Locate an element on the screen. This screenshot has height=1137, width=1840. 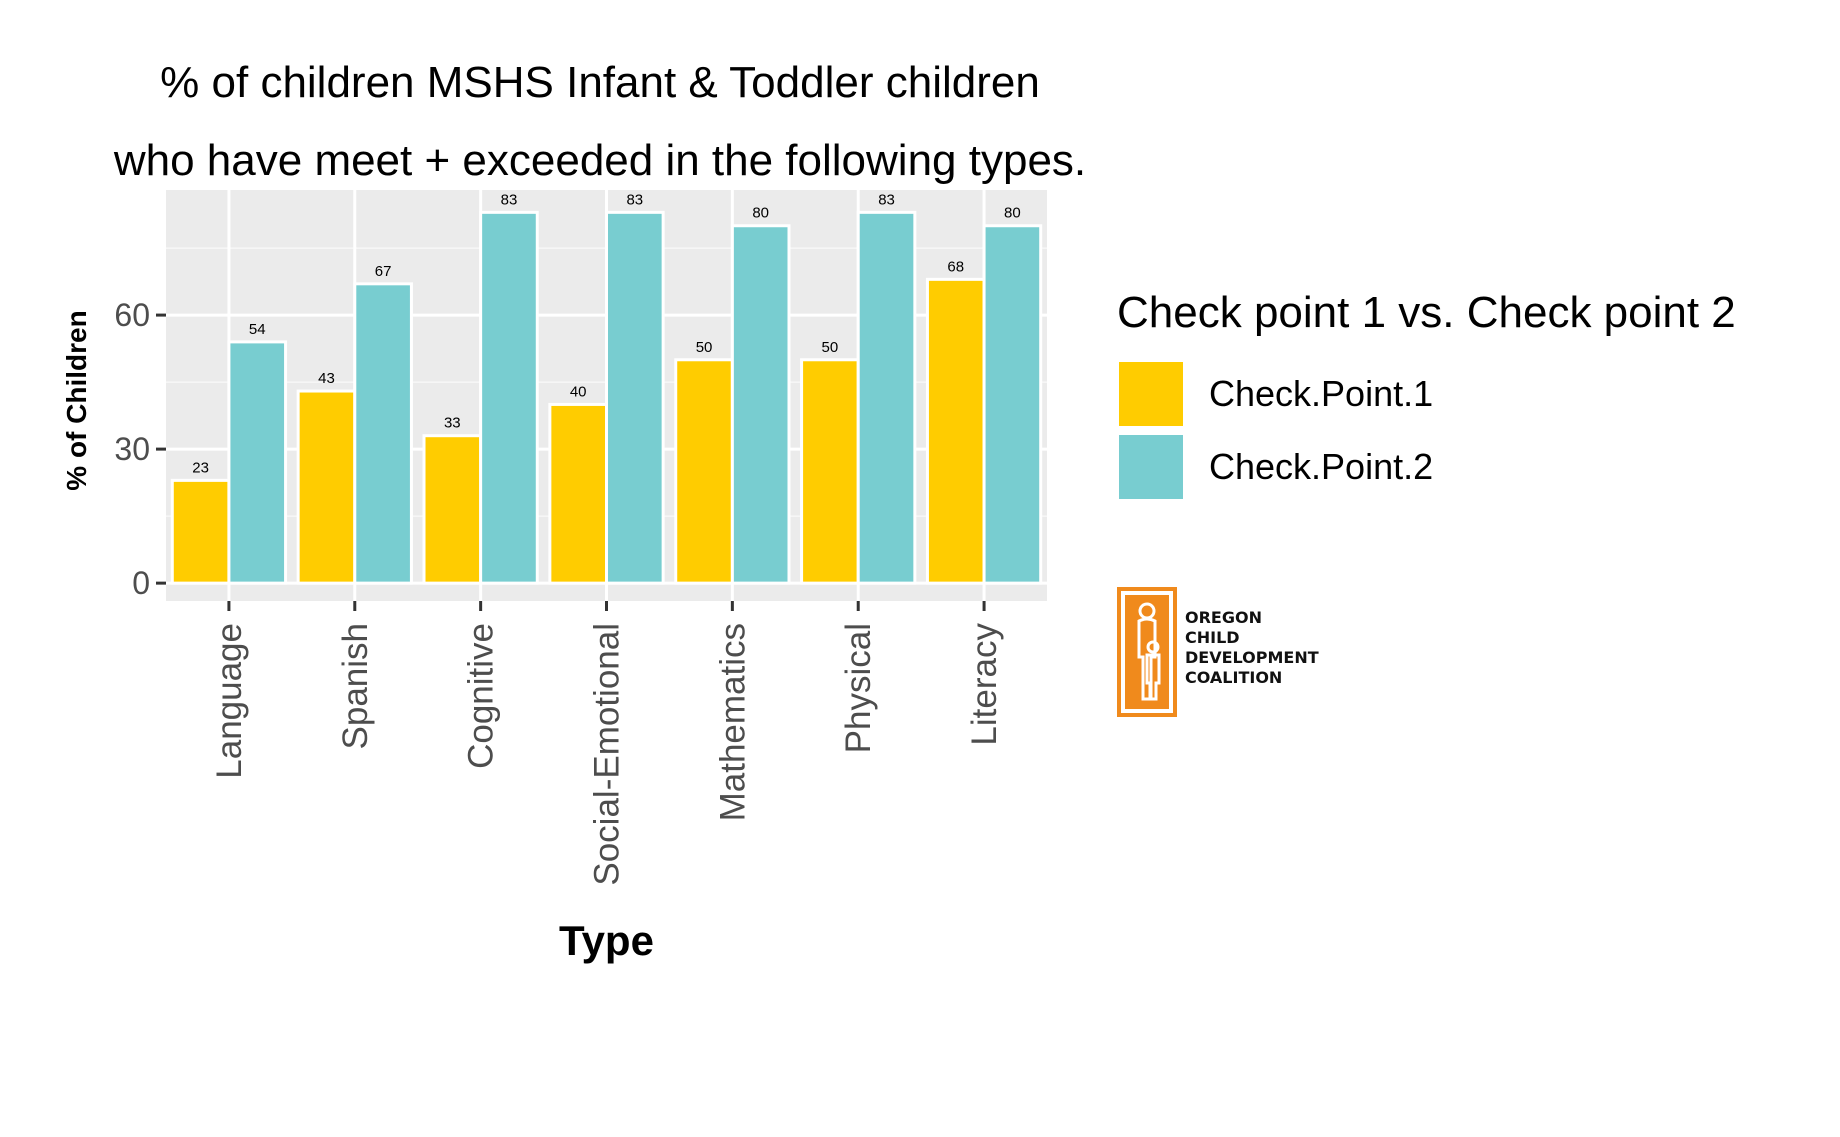
x-tick-label: Social-Emotional is located at coordinates (607, 754).